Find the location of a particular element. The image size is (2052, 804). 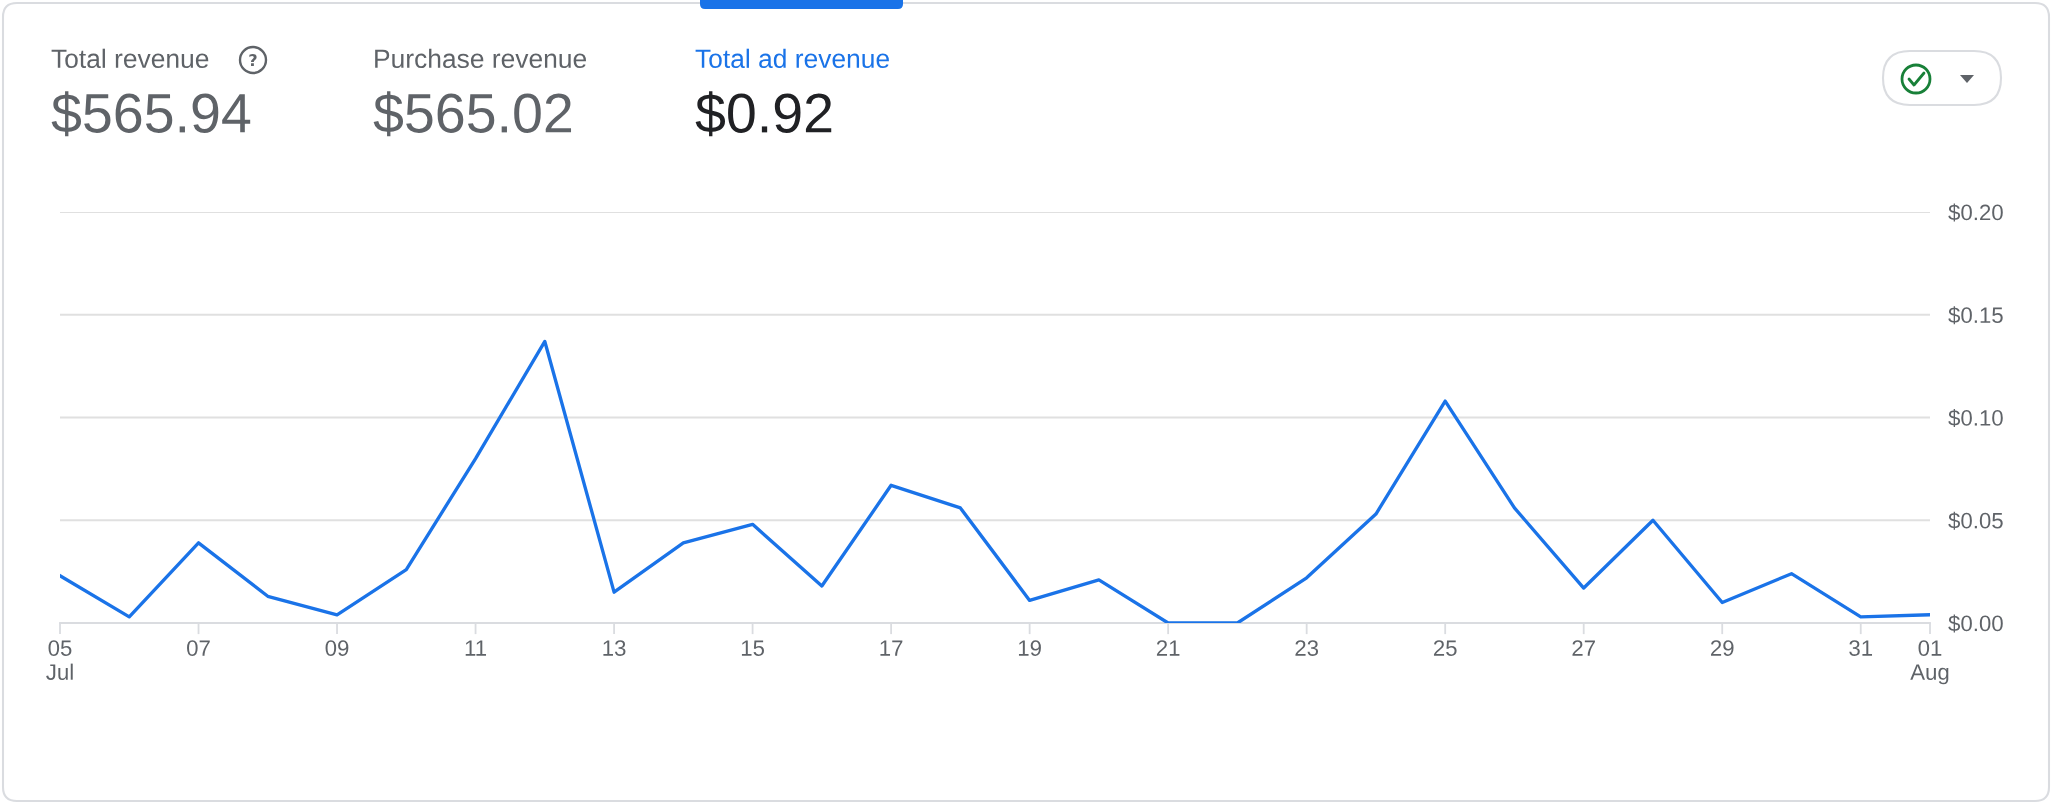

x-tick-label: 19 is located at coordinates (1029, 648).